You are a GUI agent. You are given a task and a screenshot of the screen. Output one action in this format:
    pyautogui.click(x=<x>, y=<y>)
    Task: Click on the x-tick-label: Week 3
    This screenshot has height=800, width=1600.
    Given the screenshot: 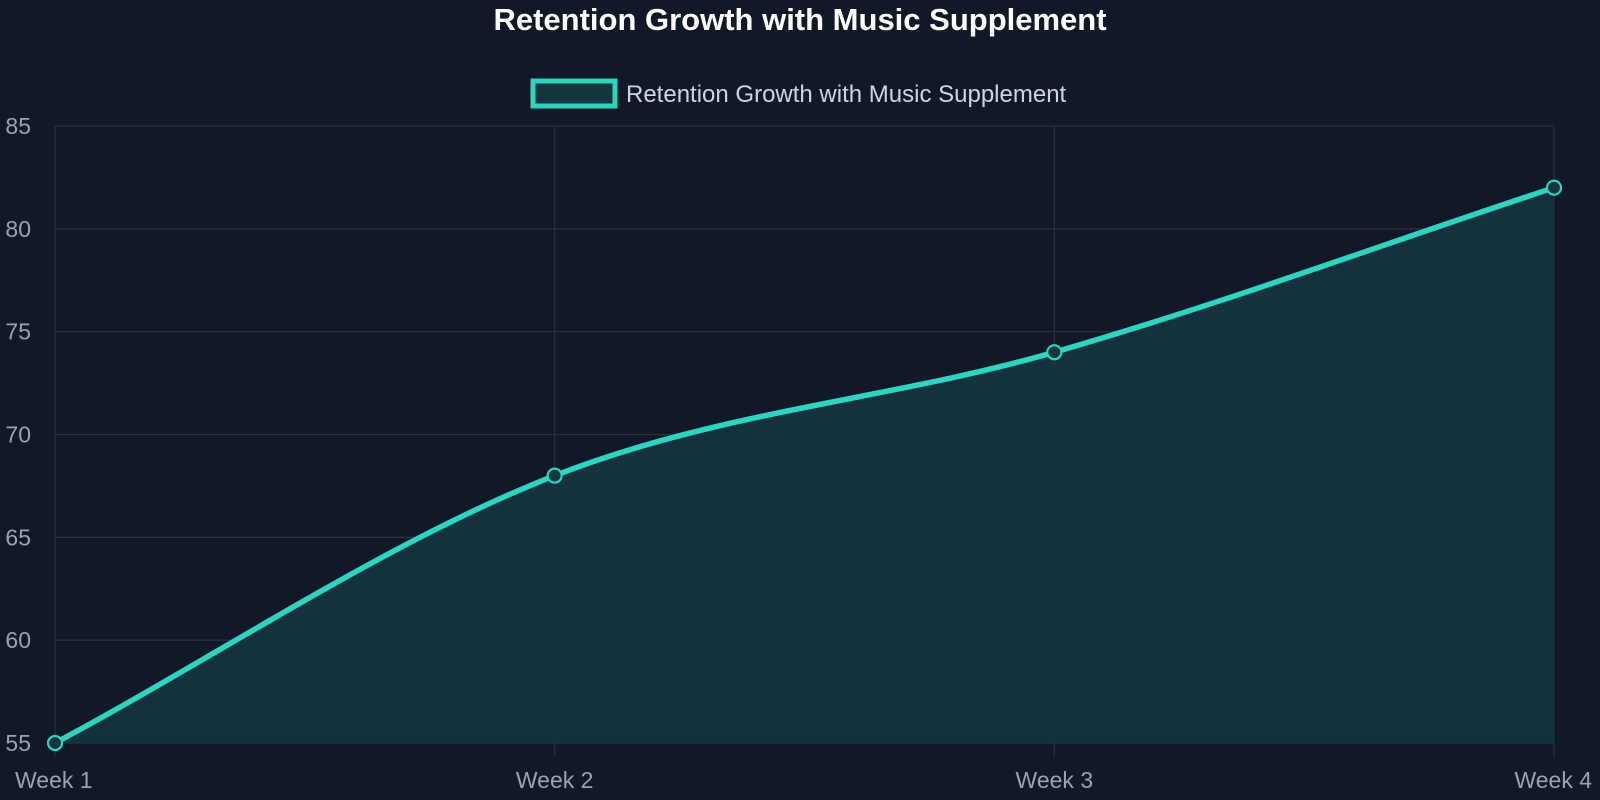 What is the action you would take?
    pyautogui.click(x=1055, y=780)
    